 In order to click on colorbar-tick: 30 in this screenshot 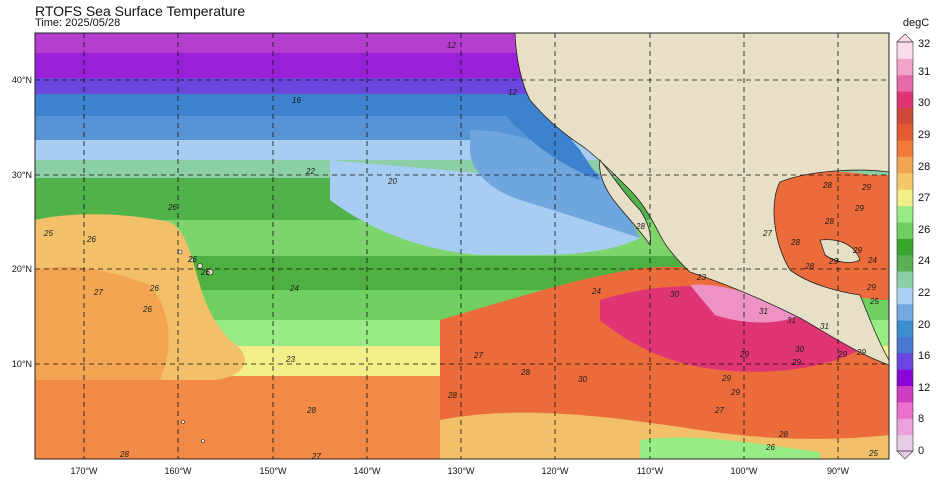, I will do `click(924, 103)`.